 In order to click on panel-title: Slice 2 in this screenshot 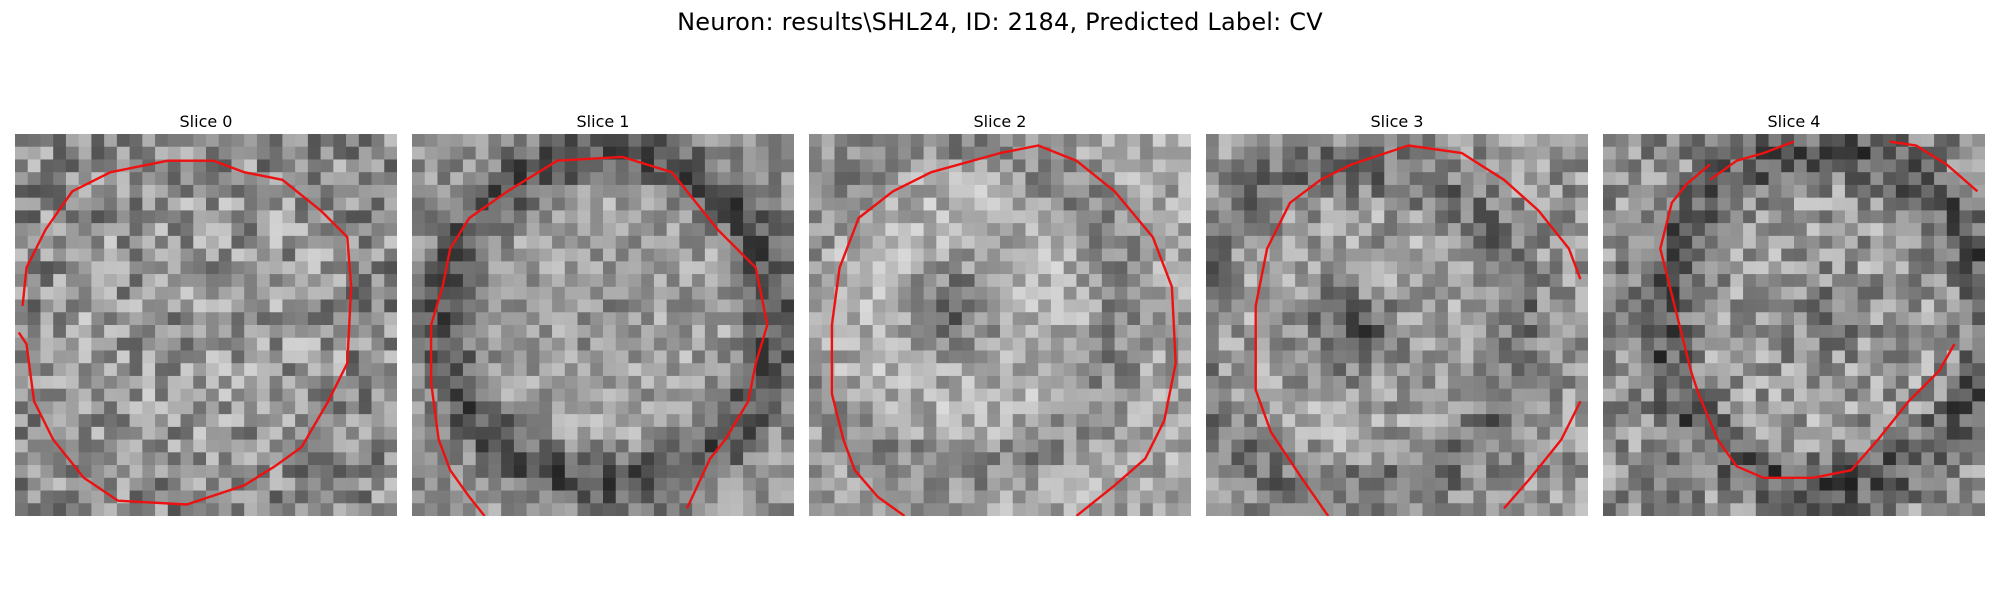, I will do `click(1000, 121)`.